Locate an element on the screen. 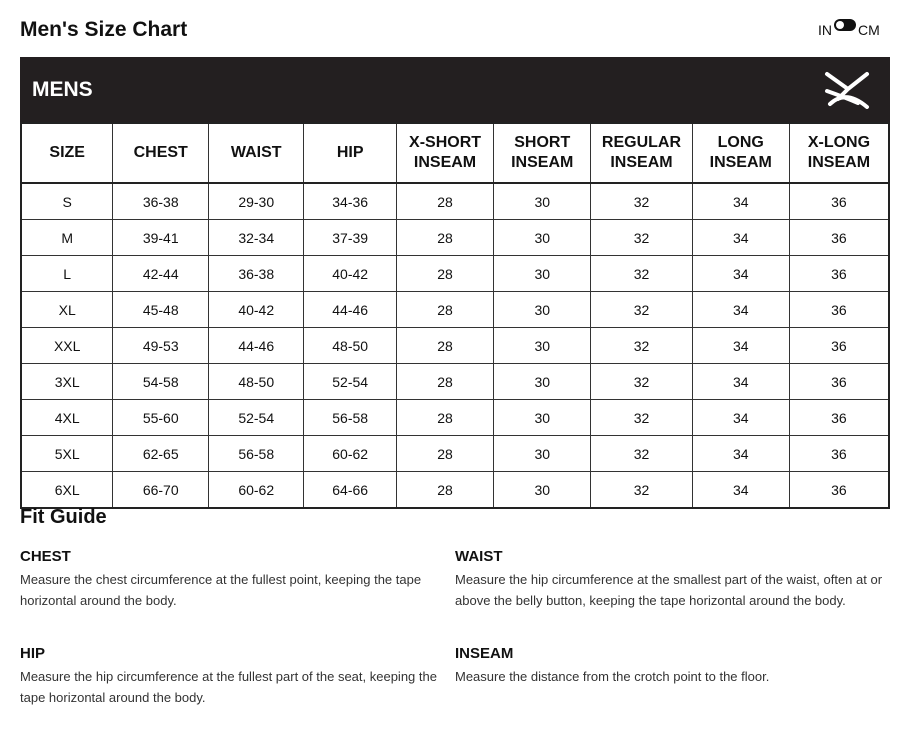 This screenshot has width=898, height=734. unit-toggle: IN CM is located at coordinates (849, 28).